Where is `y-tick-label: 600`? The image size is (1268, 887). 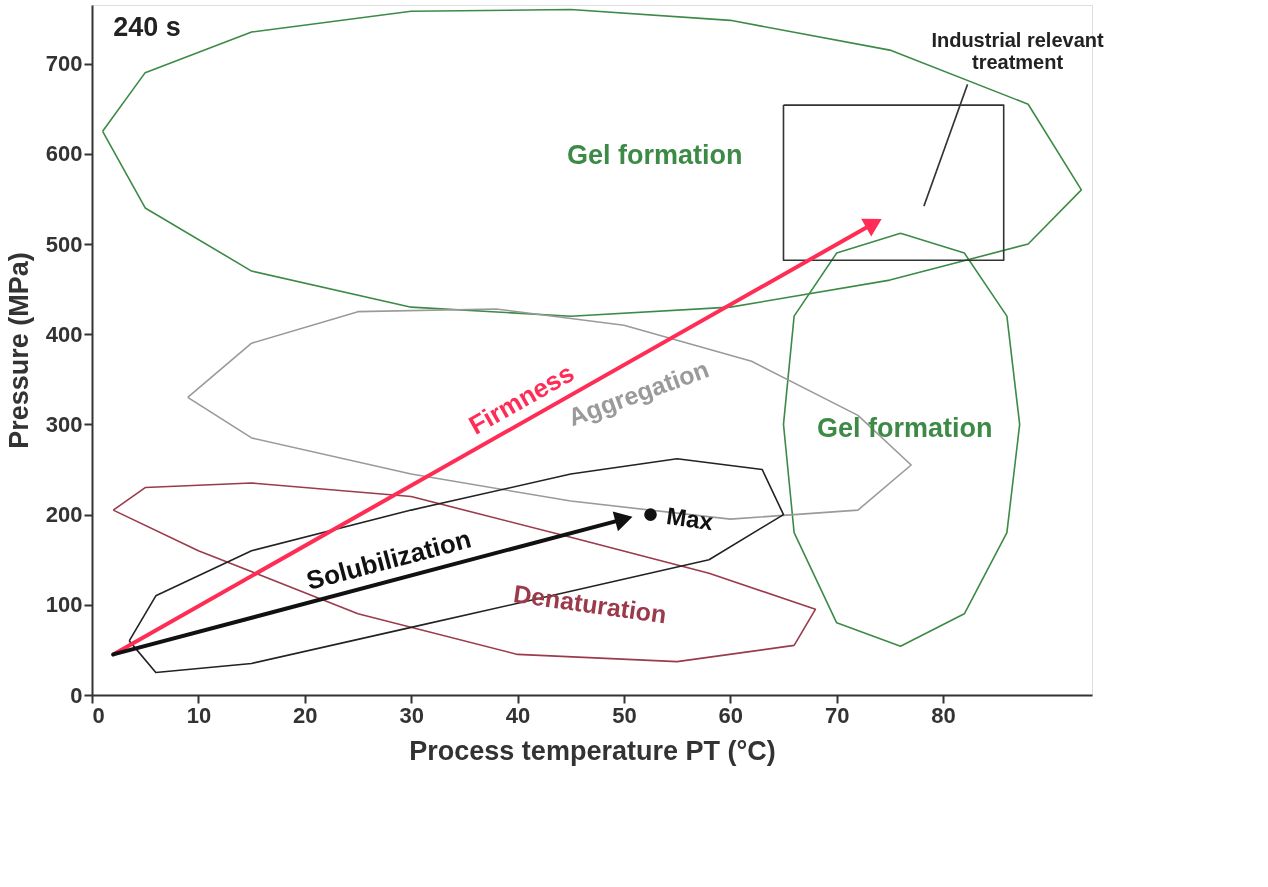 y-tick-label: 600 is located at coordinates (64, 154).